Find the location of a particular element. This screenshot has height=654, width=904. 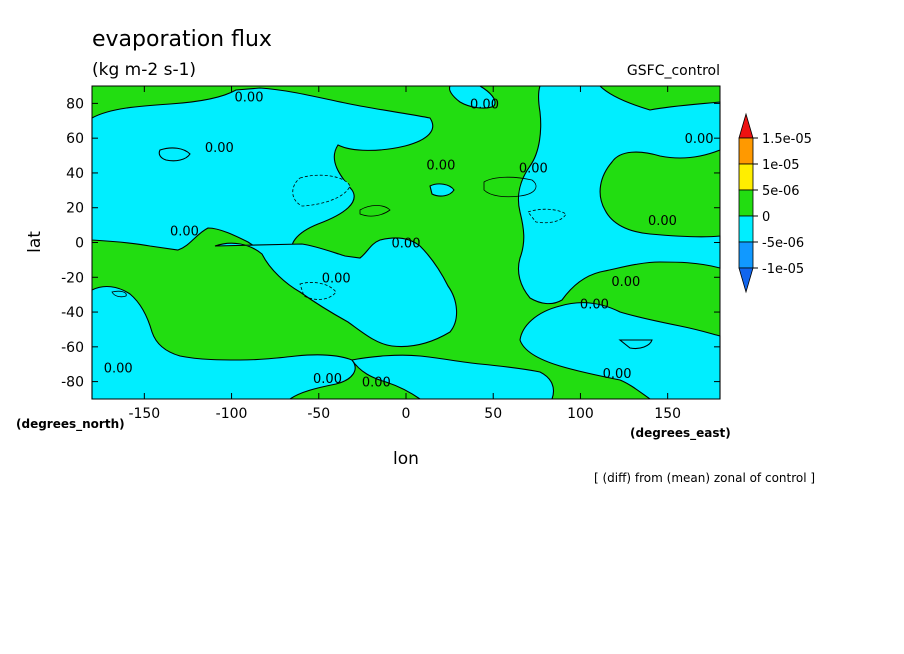

x-tick-label: 50 is located at coordinates (493, 414).